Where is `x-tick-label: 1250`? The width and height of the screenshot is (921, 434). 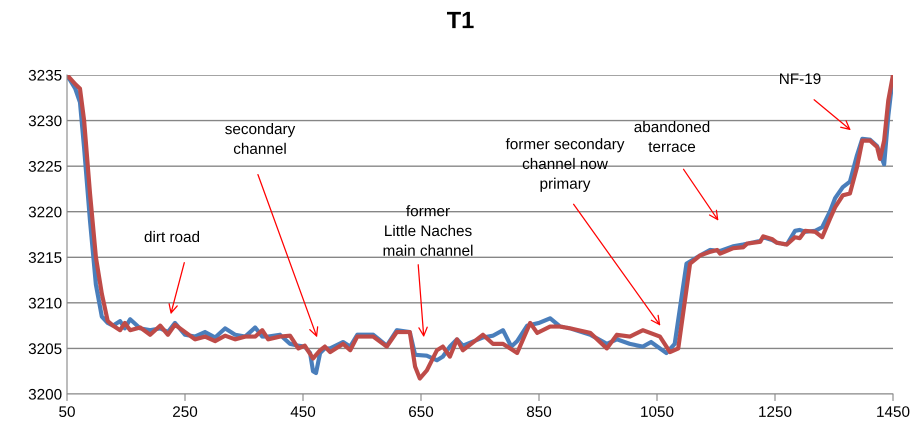
x-tick-label: 1250 is located at coordinates (775, 412).